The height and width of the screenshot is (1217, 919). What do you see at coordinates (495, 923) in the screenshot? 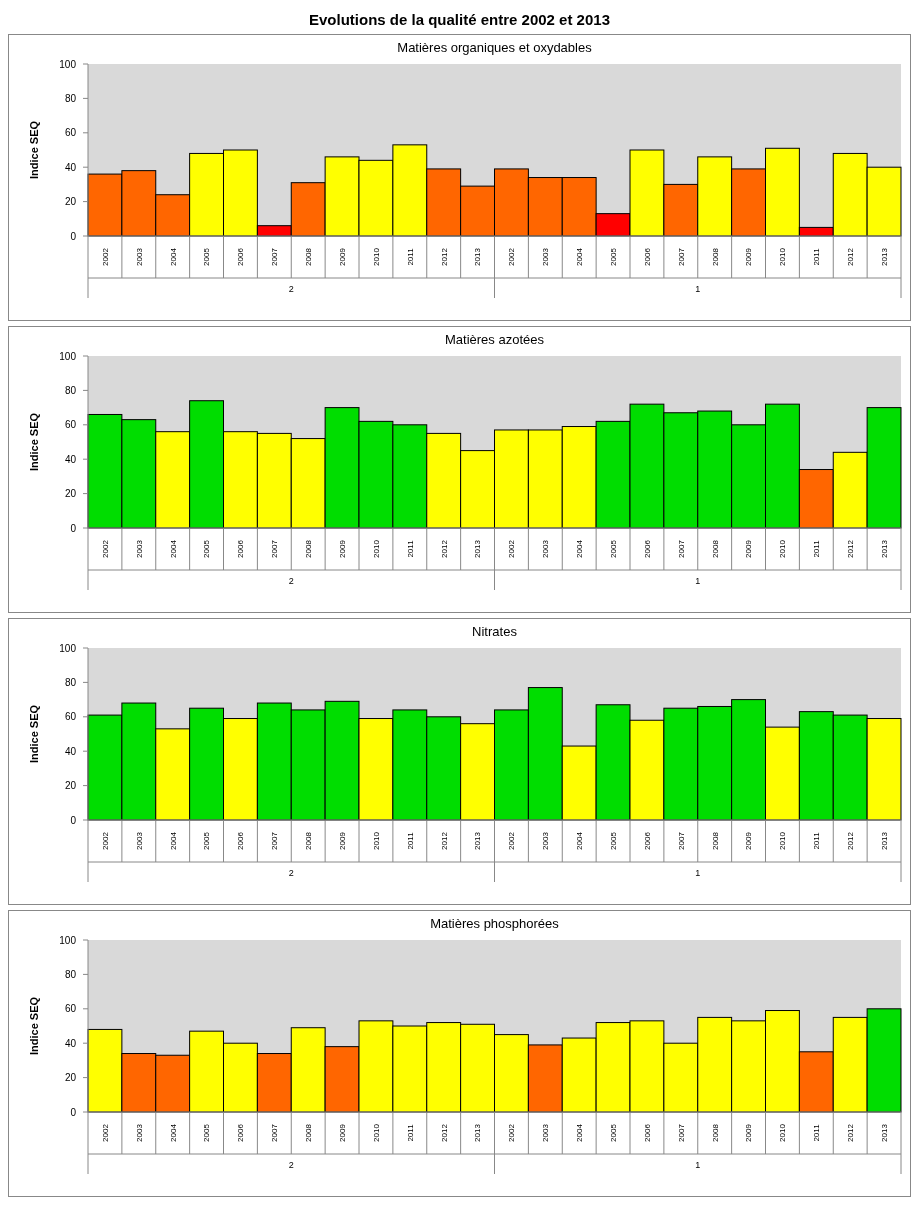
I see `chart-title: Matières phosphorées` at bounding box center [495, 923].